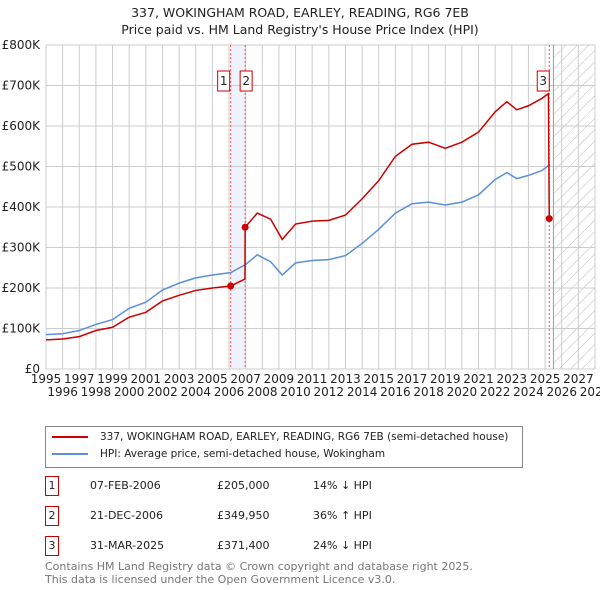 The image size is (600, 590). I want to click on sale-marker: 1, so click(52, 486).